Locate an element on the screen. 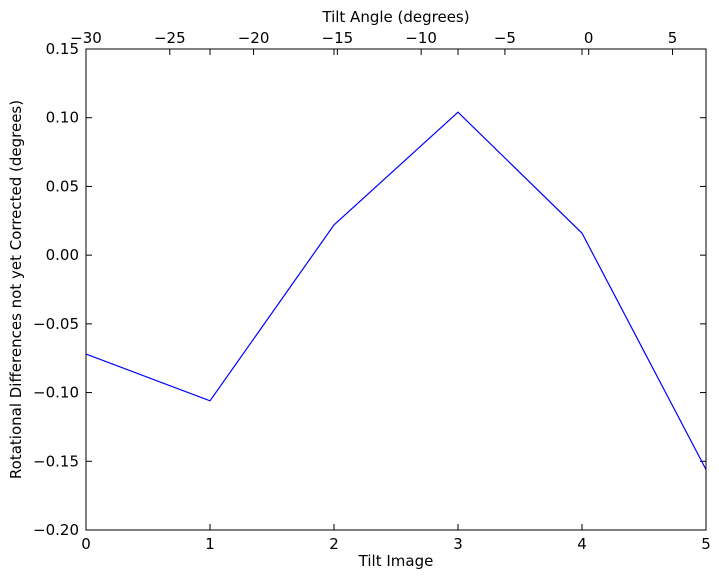  y-tick-label: 0.05 is located at coordinates (62, 186).